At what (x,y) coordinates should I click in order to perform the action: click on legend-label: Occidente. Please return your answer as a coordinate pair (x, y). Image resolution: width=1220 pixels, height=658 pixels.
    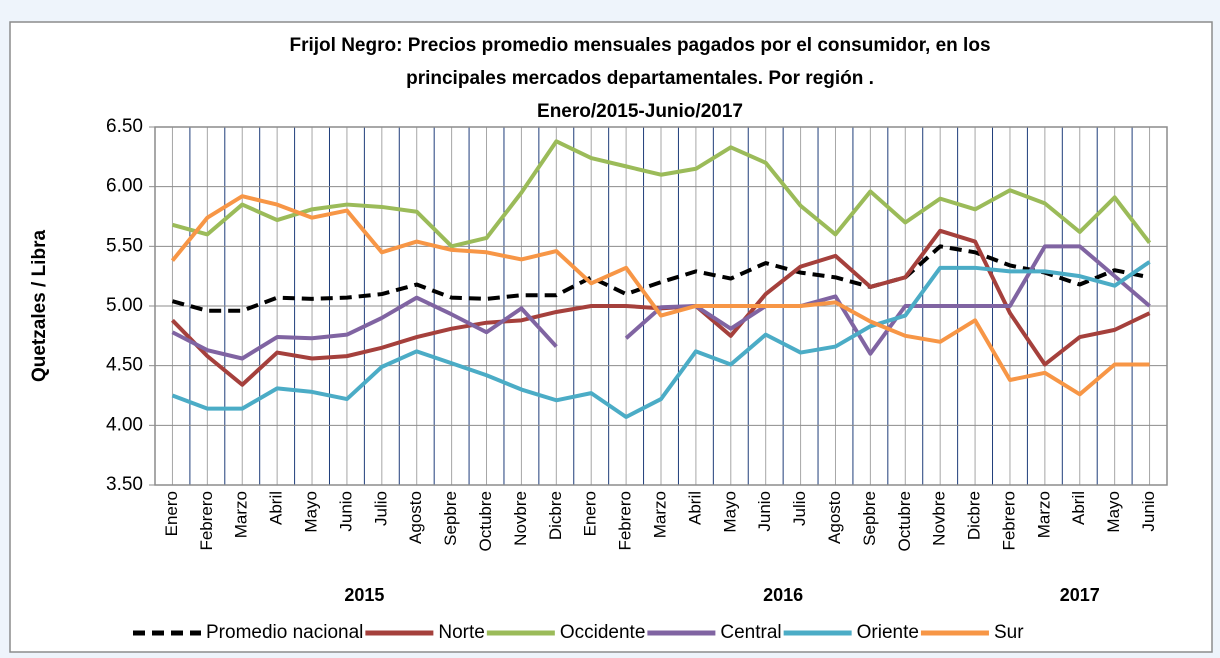
    Looking at the image, I should click on (603, 632).